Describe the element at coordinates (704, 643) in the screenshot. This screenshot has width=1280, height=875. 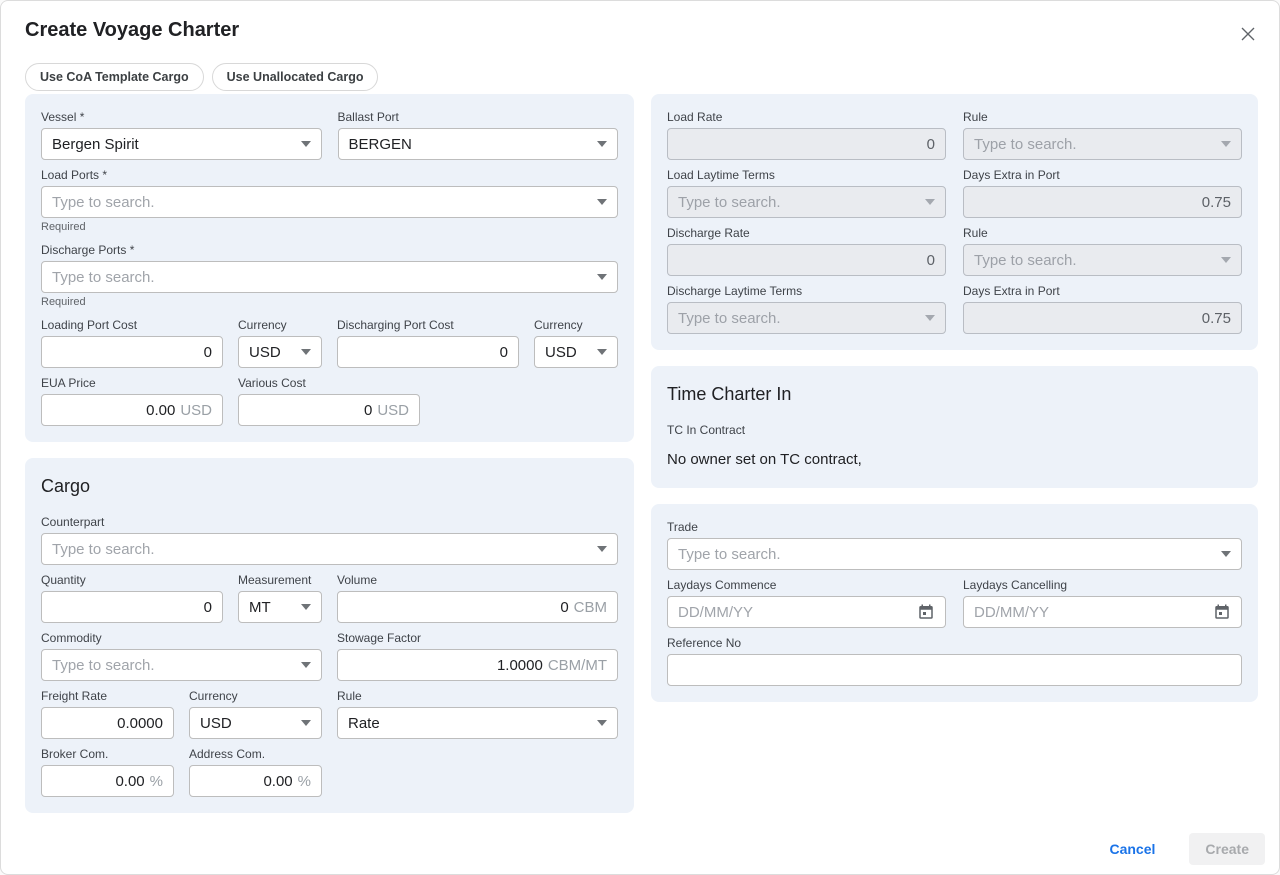
I see `reference-no-label: Reference No` at that location.